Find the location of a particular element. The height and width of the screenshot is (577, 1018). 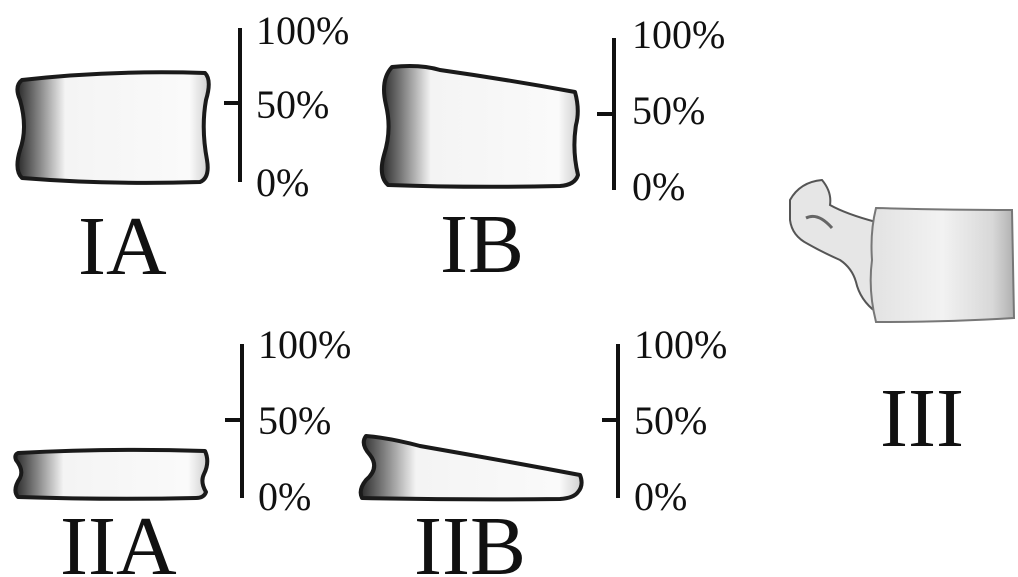

panel-III: III is located at coordinates (902, 321).